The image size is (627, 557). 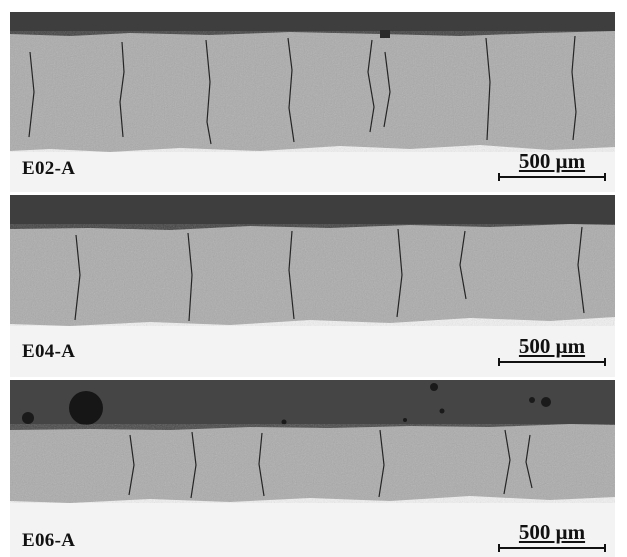 What do you see at coordinates (49, 540) in the screenshot?
I see `panel-label: E06-A` at bounding box center [49, 540].